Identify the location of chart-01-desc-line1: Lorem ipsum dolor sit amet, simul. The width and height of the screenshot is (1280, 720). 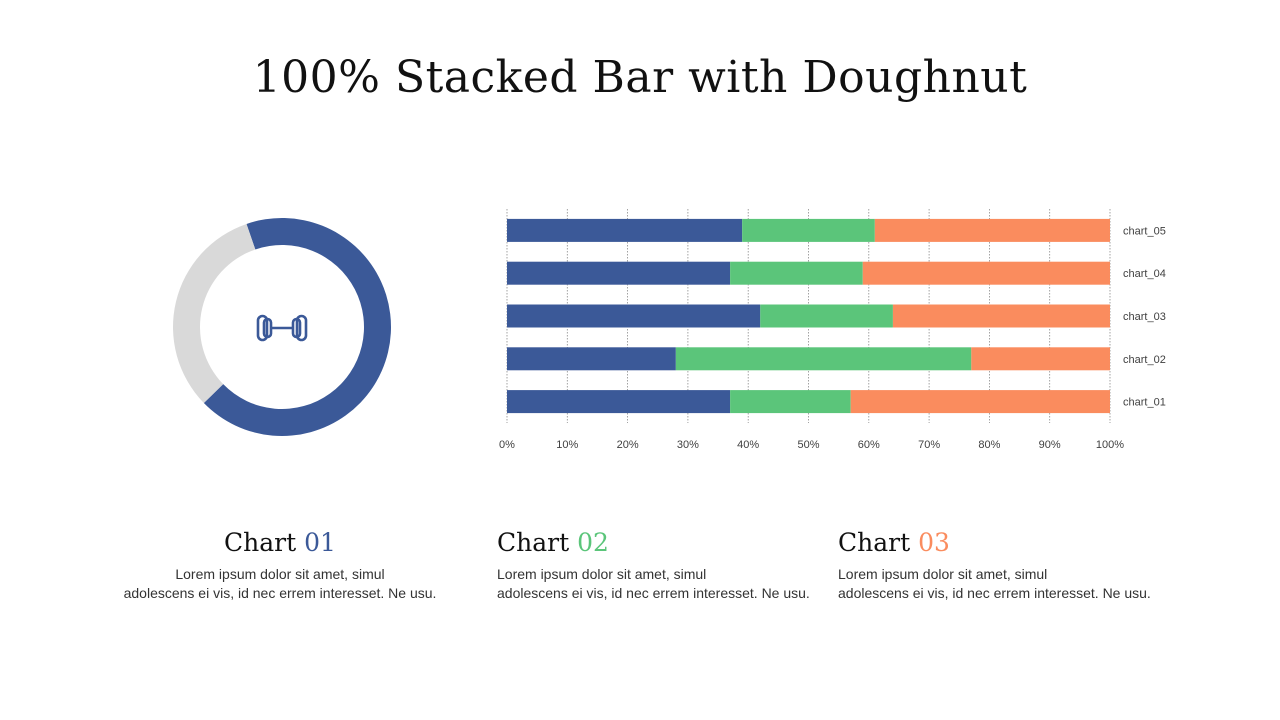
(280, 574).